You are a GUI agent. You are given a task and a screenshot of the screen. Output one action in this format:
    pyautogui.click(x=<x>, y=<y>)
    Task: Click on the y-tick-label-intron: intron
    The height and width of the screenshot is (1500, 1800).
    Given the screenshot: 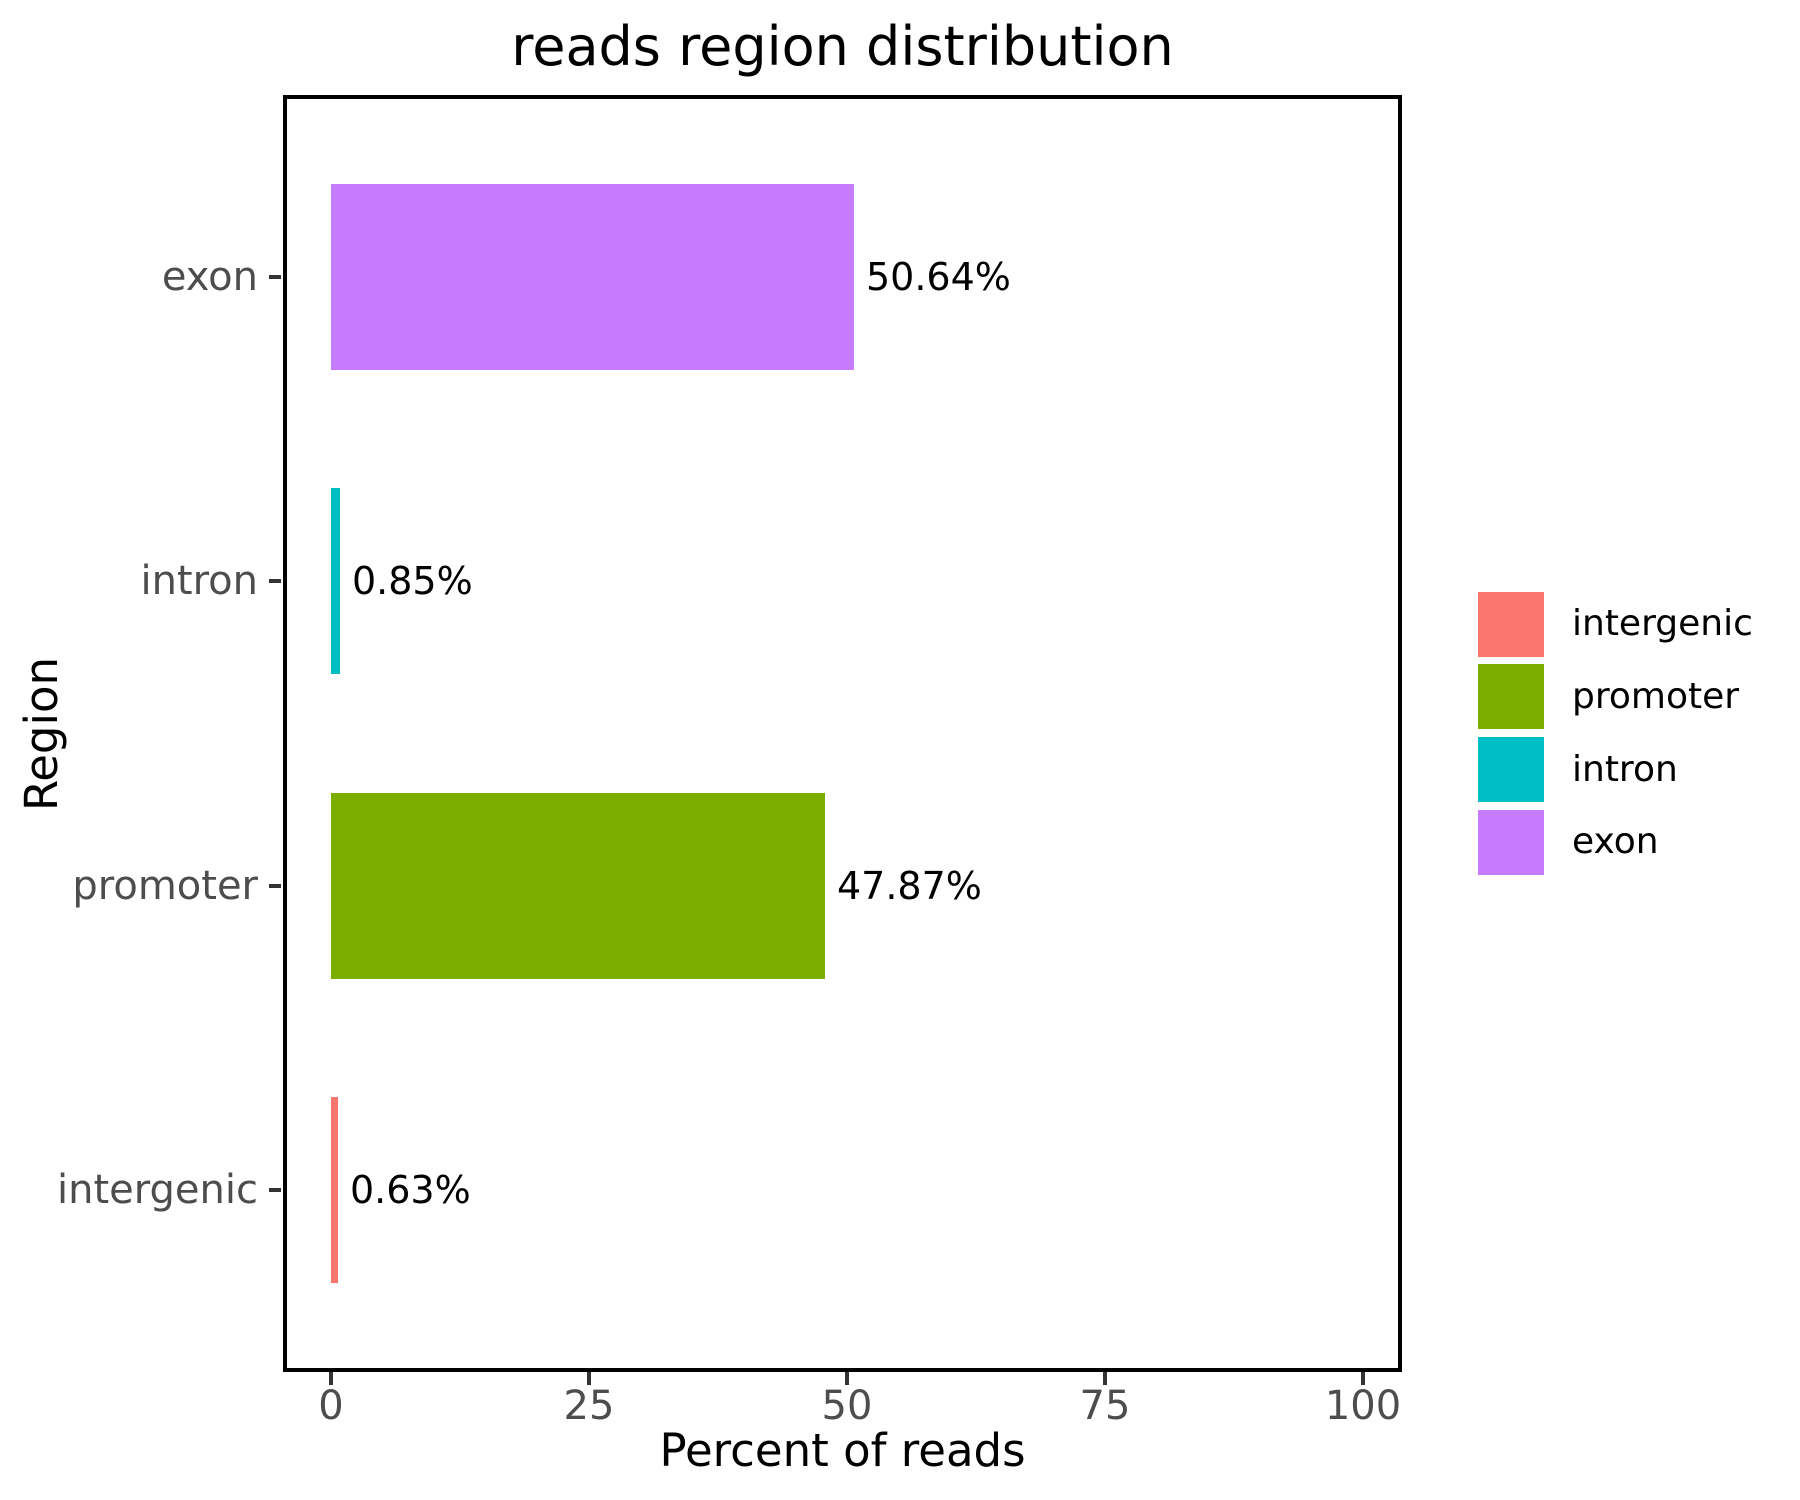 What is the action you would take?
    pyautogui.click(x=199, y=581)
    